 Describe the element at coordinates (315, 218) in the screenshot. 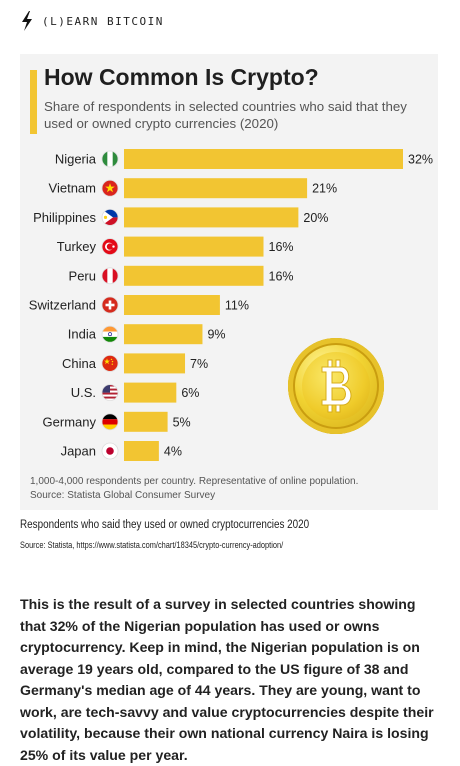

I see `value-label: 20%` at that location.